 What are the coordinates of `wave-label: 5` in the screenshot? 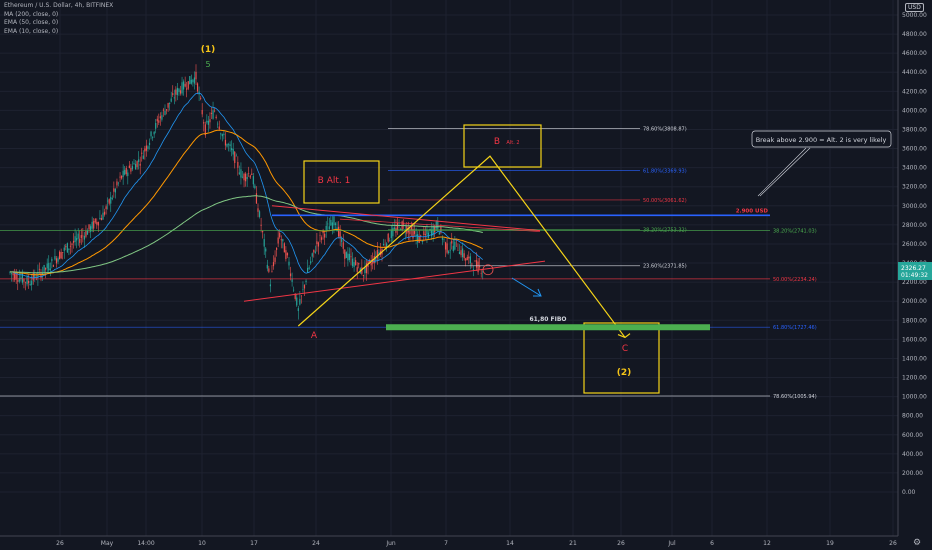 It's located at (207, 64).